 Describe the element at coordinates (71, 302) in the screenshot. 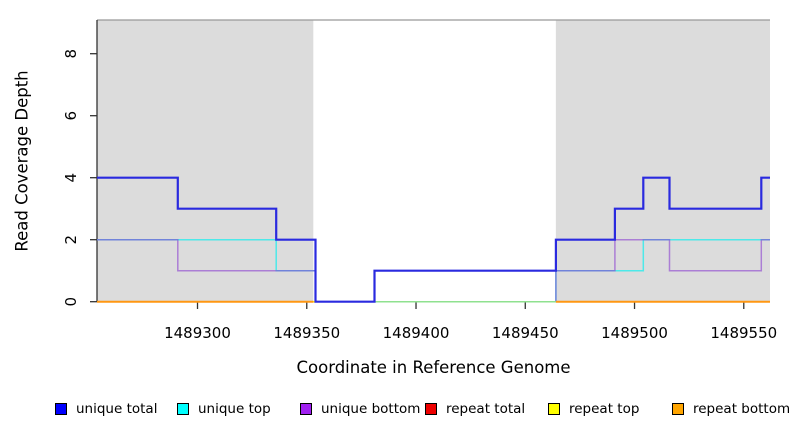

I see `y-tick-label: 0` at that location.